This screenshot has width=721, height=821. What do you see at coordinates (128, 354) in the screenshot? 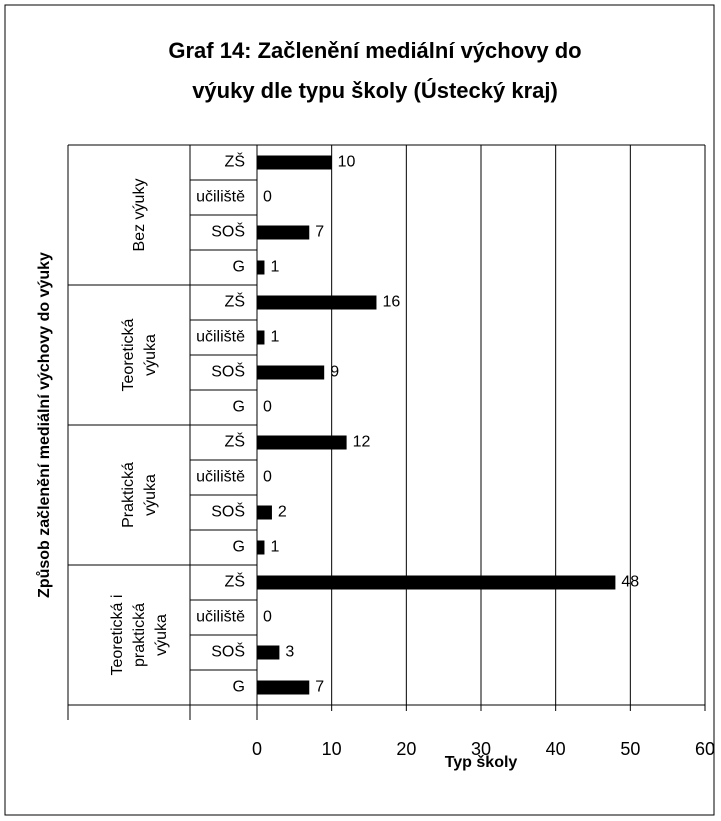
I see `group-label: Teoretická` at bounding box center [128, 354].